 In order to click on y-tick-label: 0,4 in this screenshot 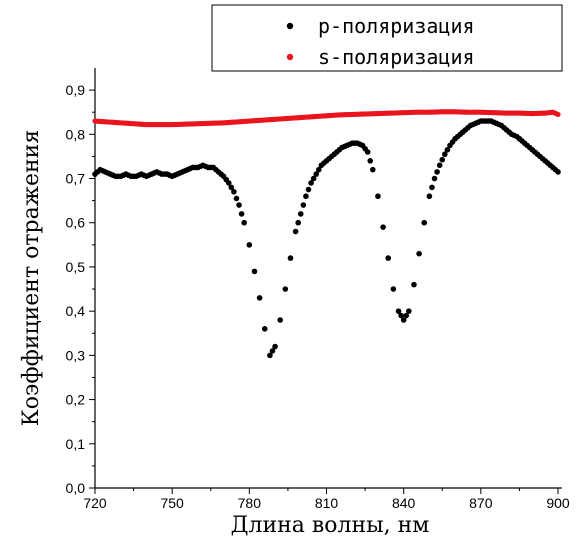, I will do `click(76, 311)`.